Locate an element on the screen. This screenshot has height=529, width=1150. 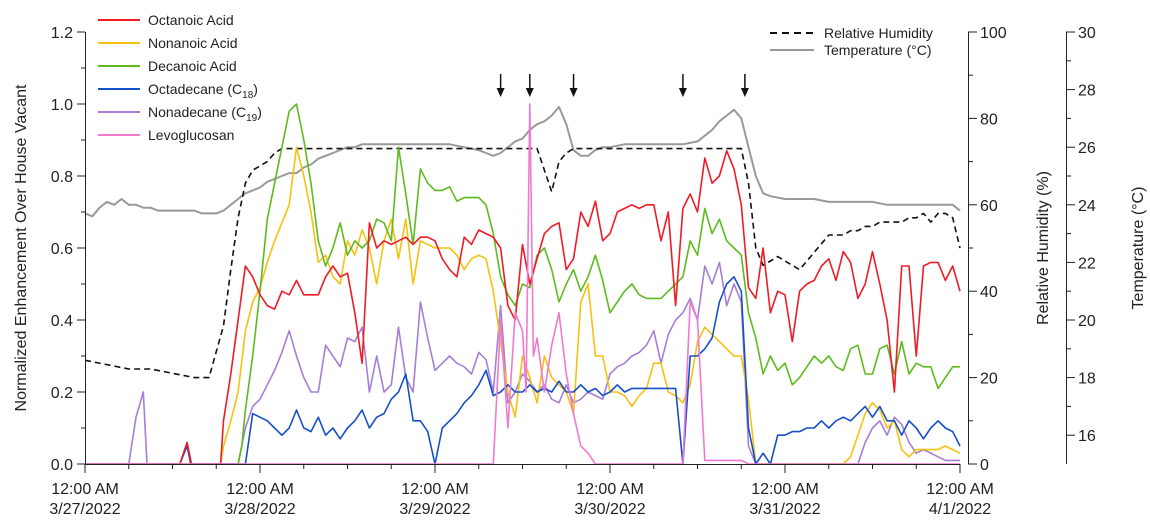
legend-label-main: Nonanoic Acid is located at coordinates (193, 43).